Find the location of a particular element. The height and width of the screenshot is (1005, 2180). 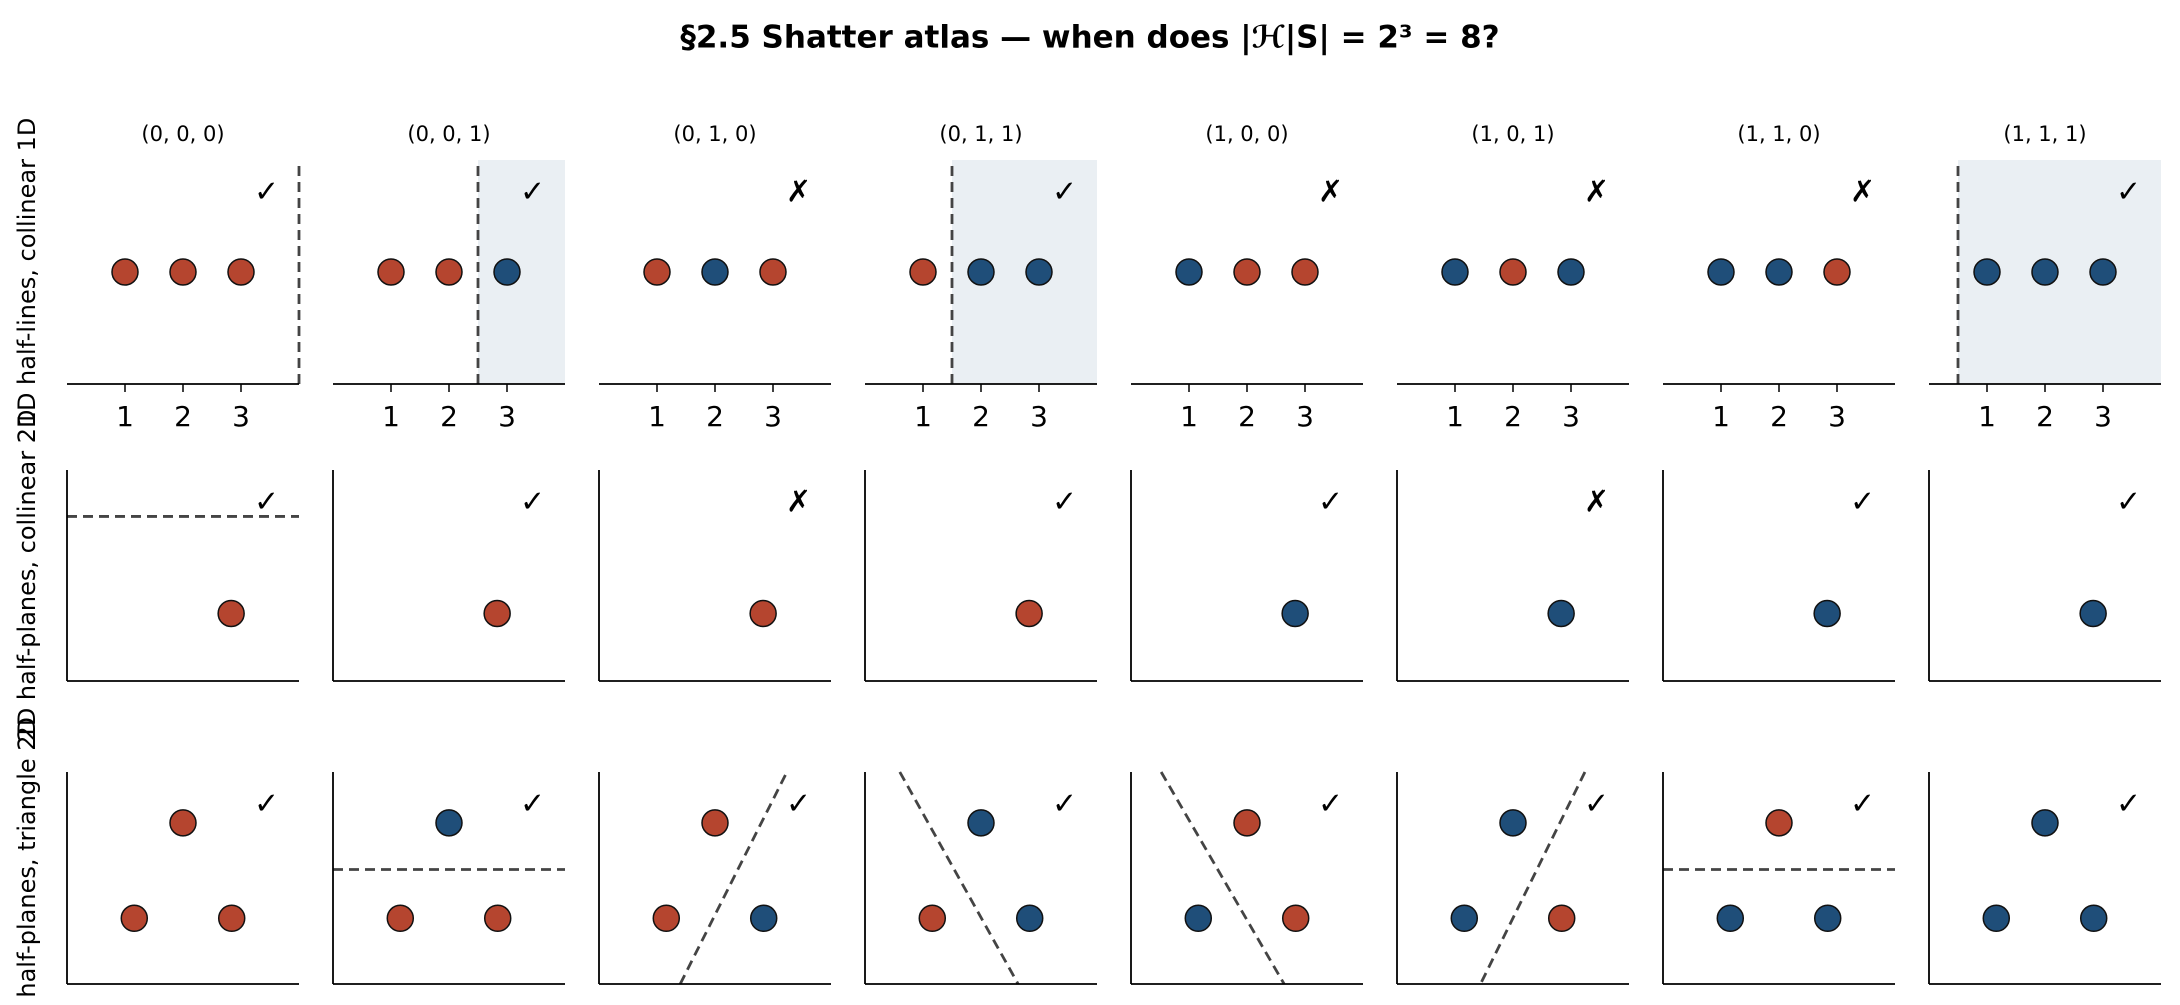

column-label: (1, 0, 1) is located at coordinates (1512, 134).